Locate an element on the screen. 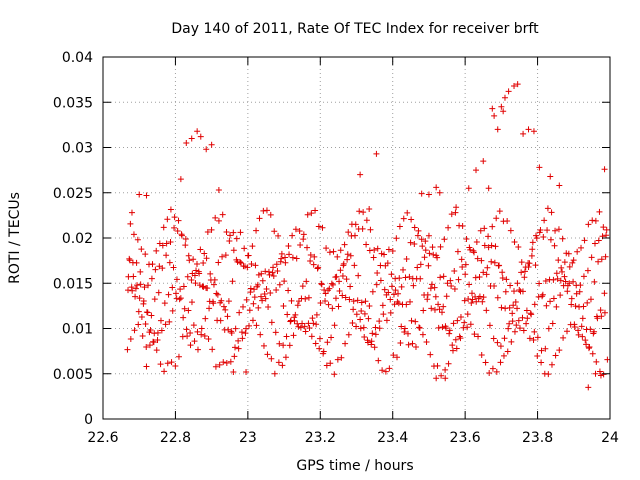 The width and height of the screenshot is (640, 480). x-tick-label: 23.2 is located at coordinates (320, 438).